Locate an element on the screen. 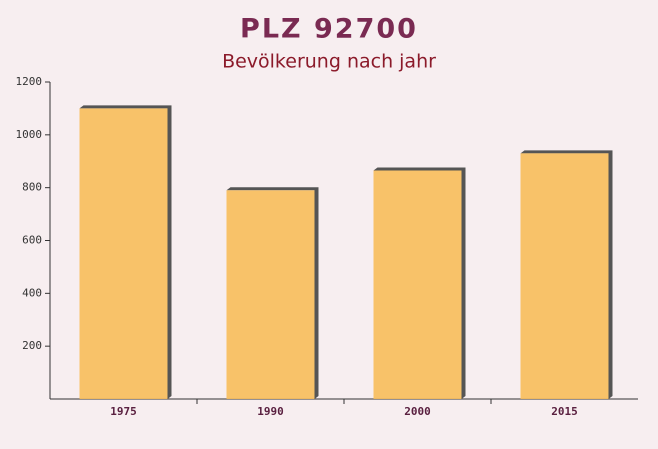 This screenshot has width=658, height=449. x-tick-label: 1990 is located at coordinates (270, 411).